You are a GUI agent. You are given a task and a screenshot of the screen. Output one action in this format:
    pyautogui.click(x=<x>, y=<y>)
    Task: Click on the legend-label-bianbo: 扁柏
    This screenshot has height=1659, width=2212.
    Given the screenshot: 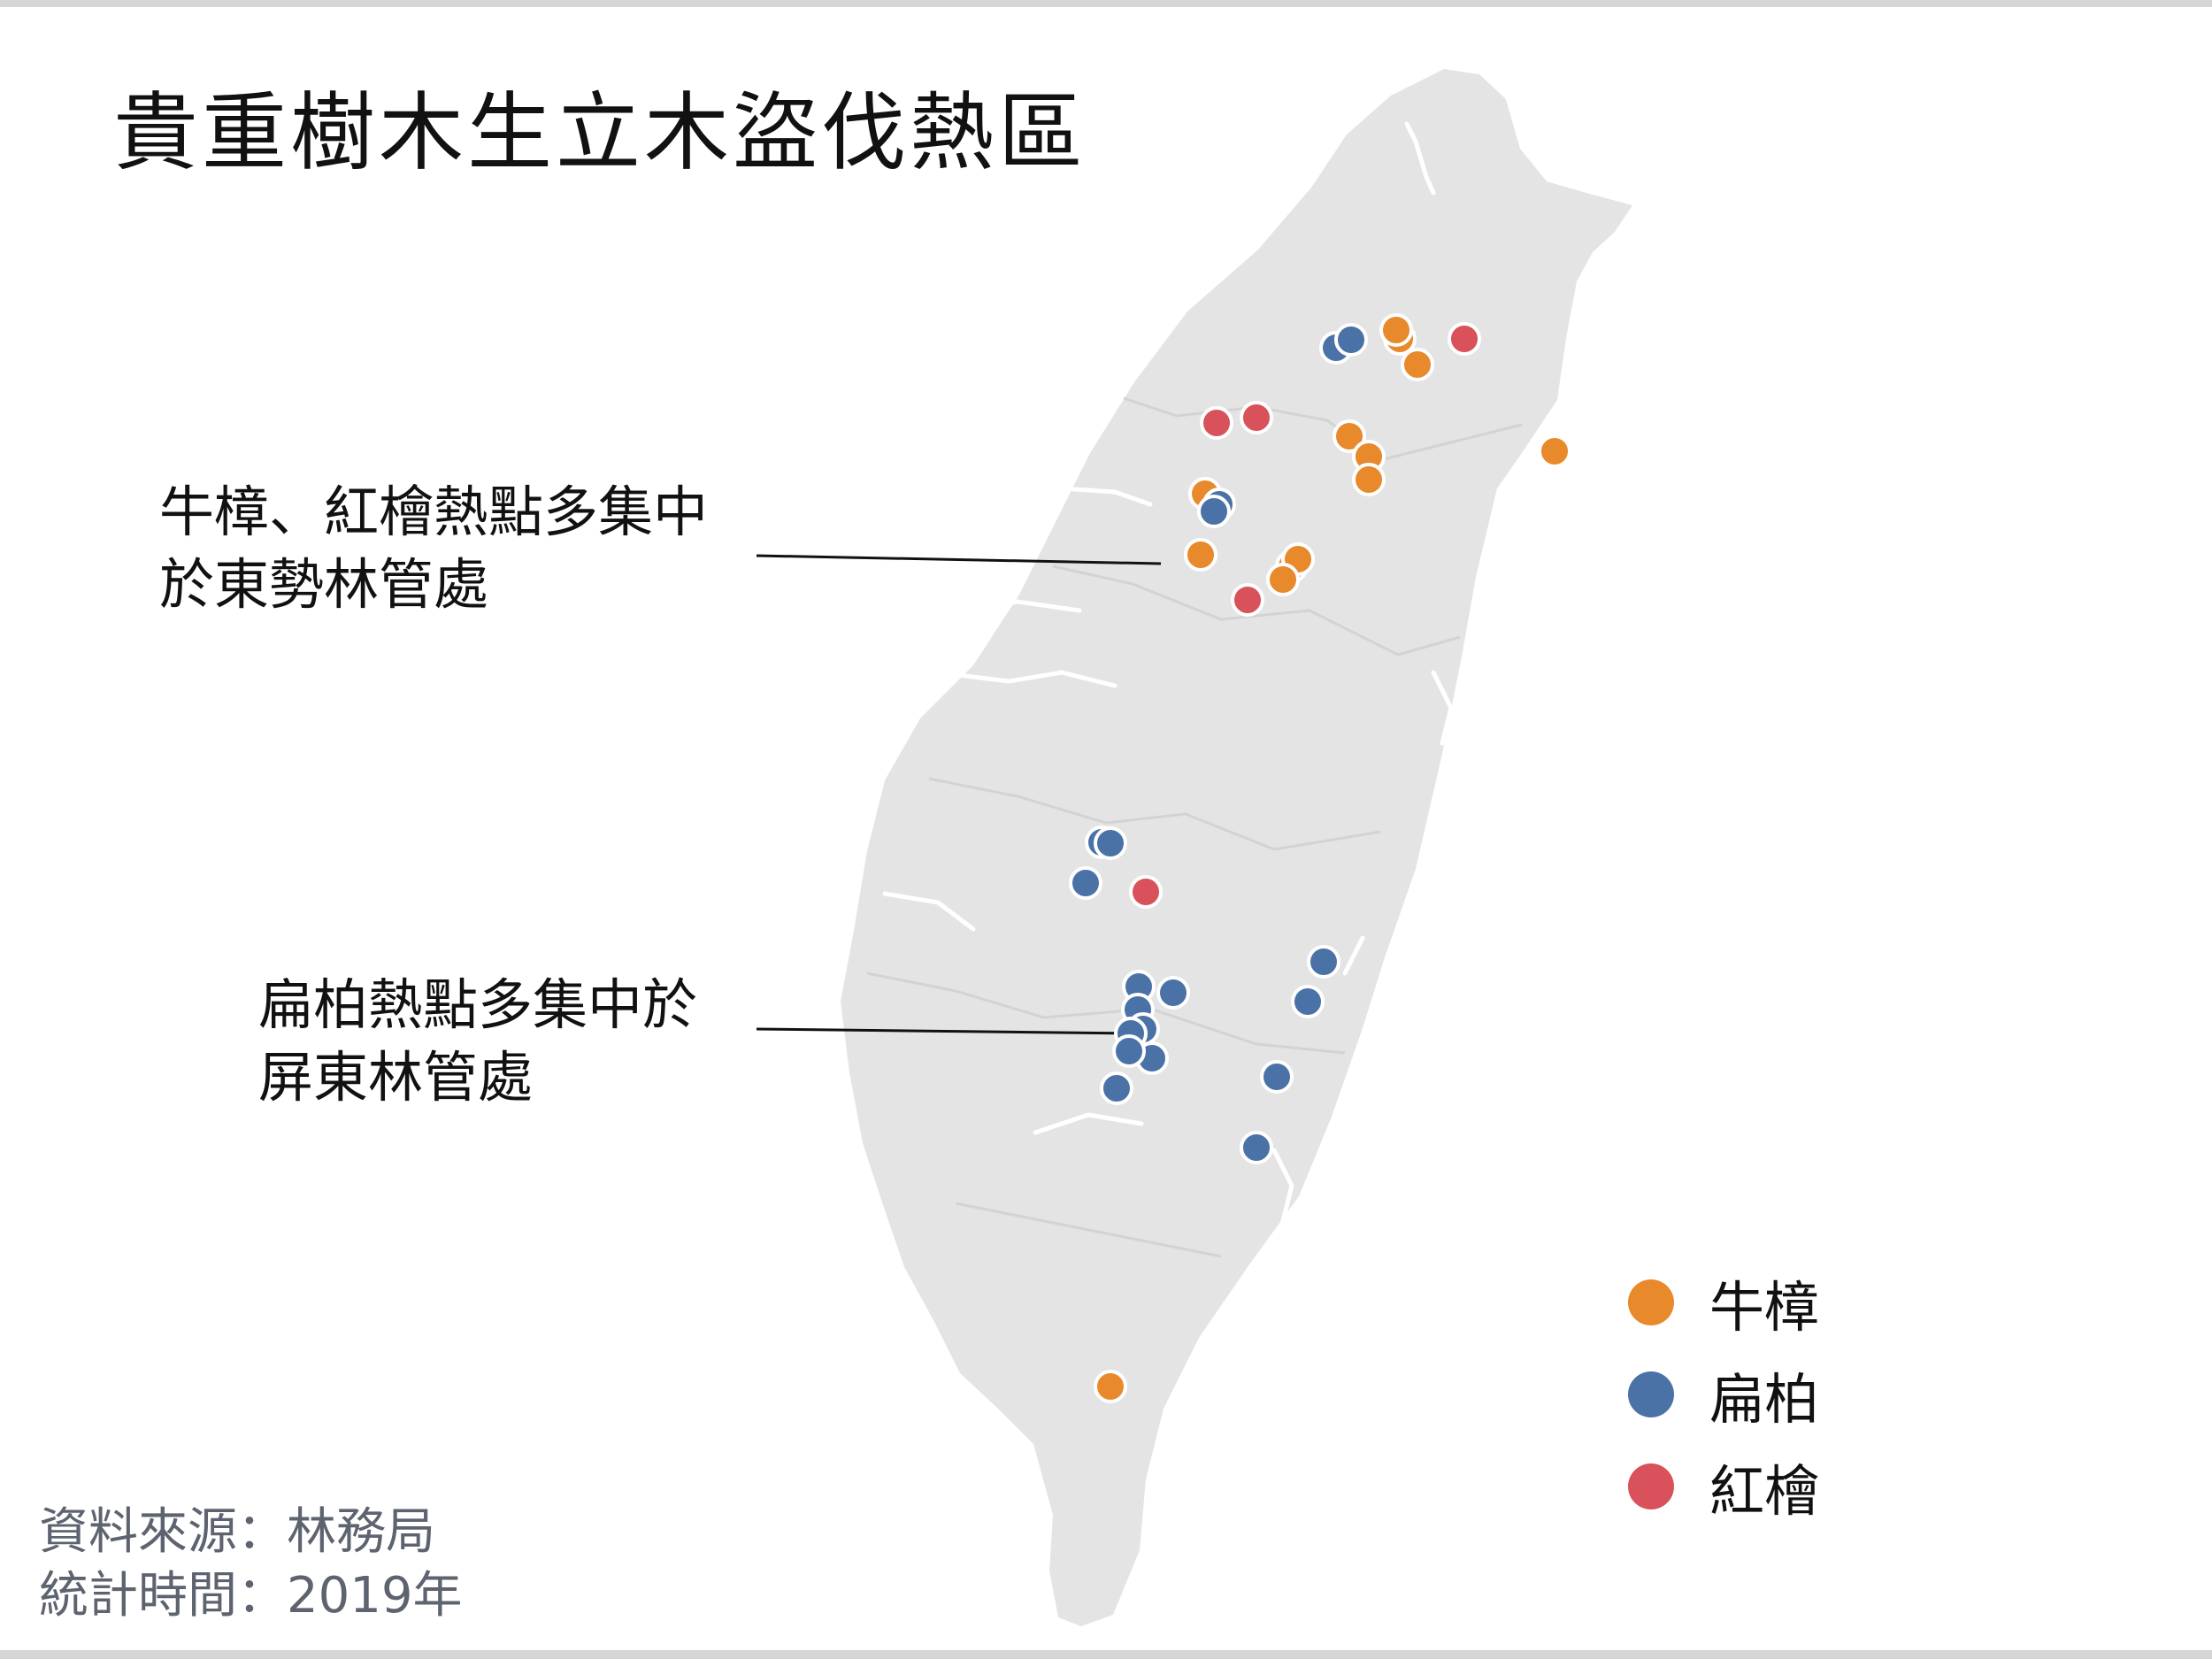 What is the action you would take?
    pyautogui.click(x=1765, y=1399)
    